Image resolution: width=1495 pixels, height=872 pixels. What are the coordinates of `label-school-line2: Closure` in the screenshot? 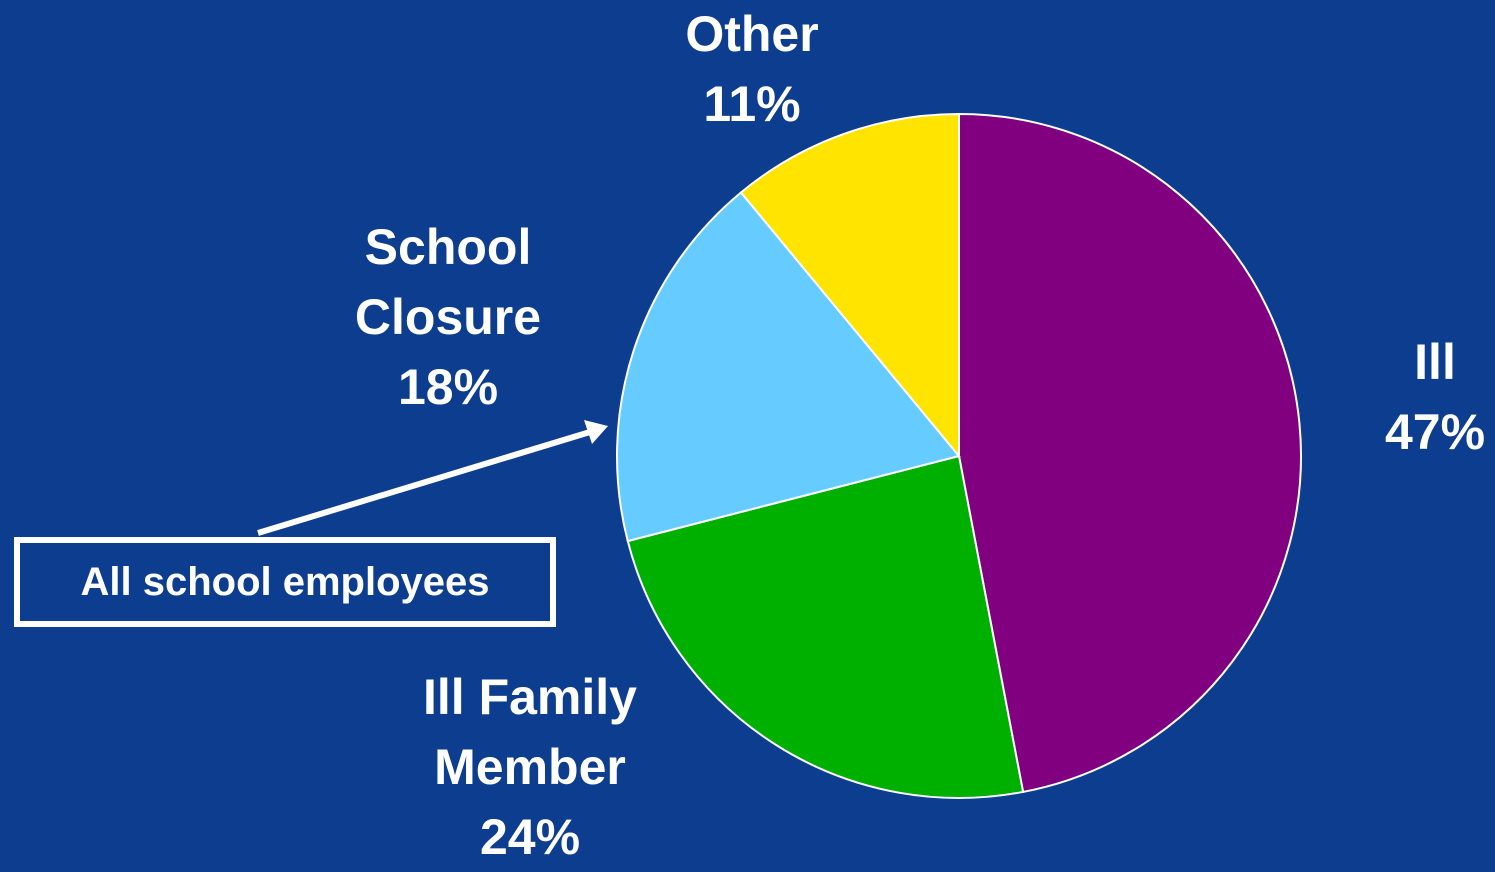 It's located at (448, 317).